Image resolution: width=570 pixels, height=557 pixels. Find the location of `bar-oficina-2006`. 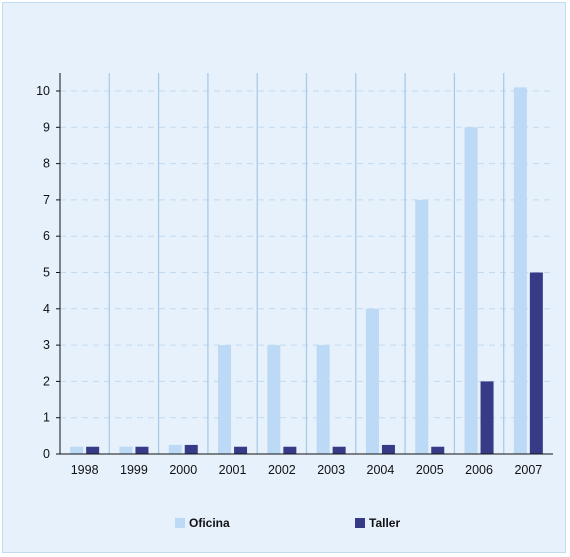

bar-oficina-2006 is located at coordinates (471, 291).